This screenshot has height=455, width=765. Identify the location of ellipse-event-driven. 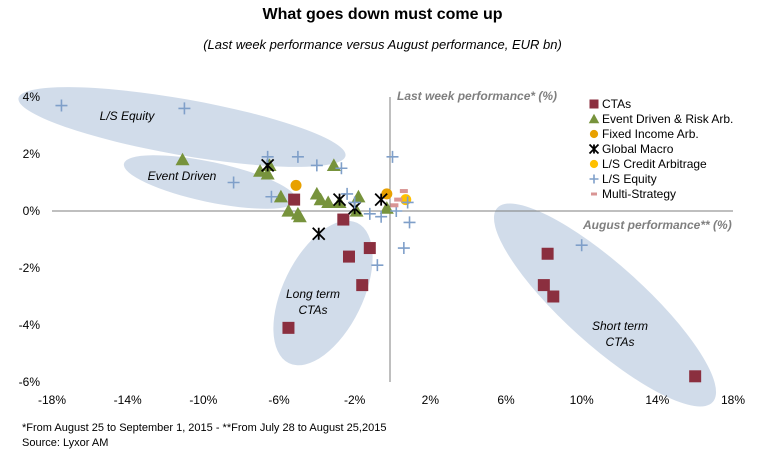
(210, 182).